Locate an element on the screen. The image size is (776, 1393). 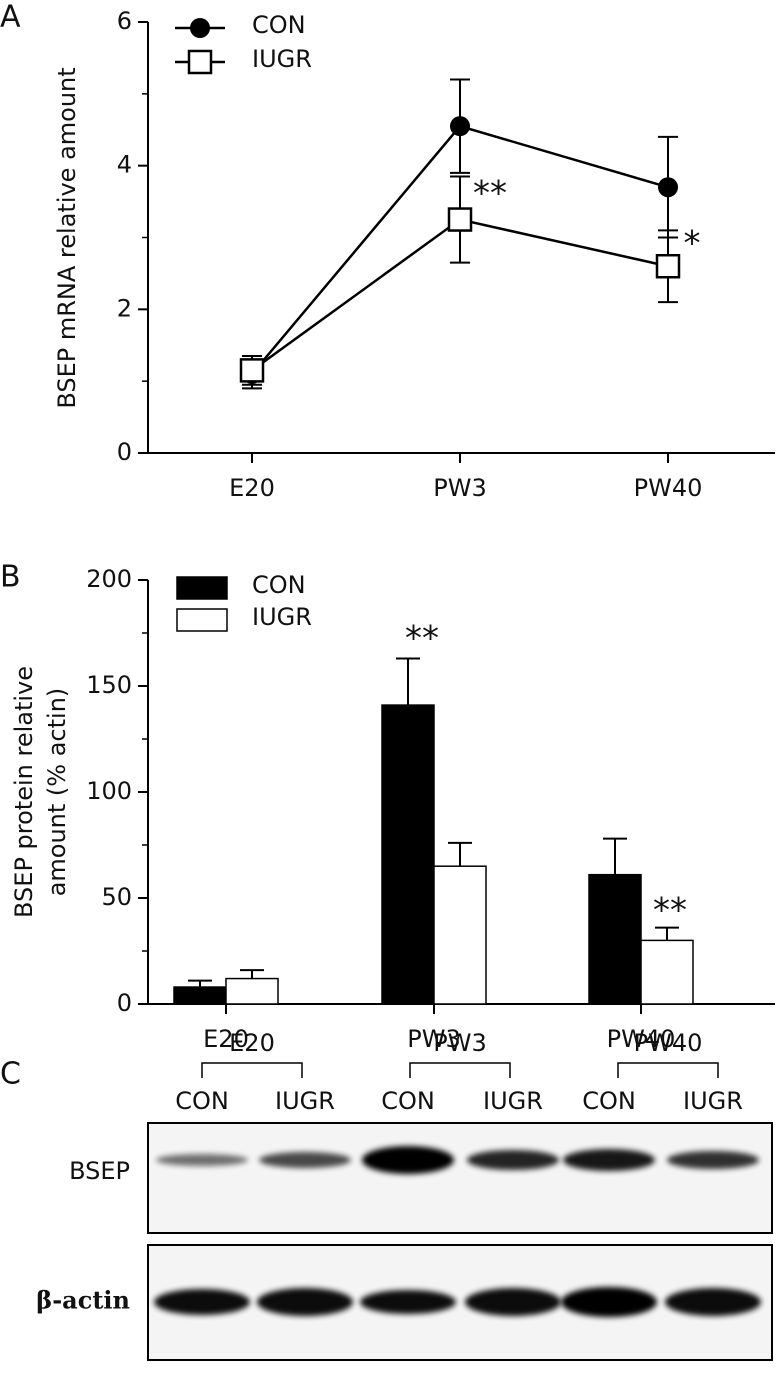
y-axis-label: amount (% actin) is located at coordinates (57, 792).